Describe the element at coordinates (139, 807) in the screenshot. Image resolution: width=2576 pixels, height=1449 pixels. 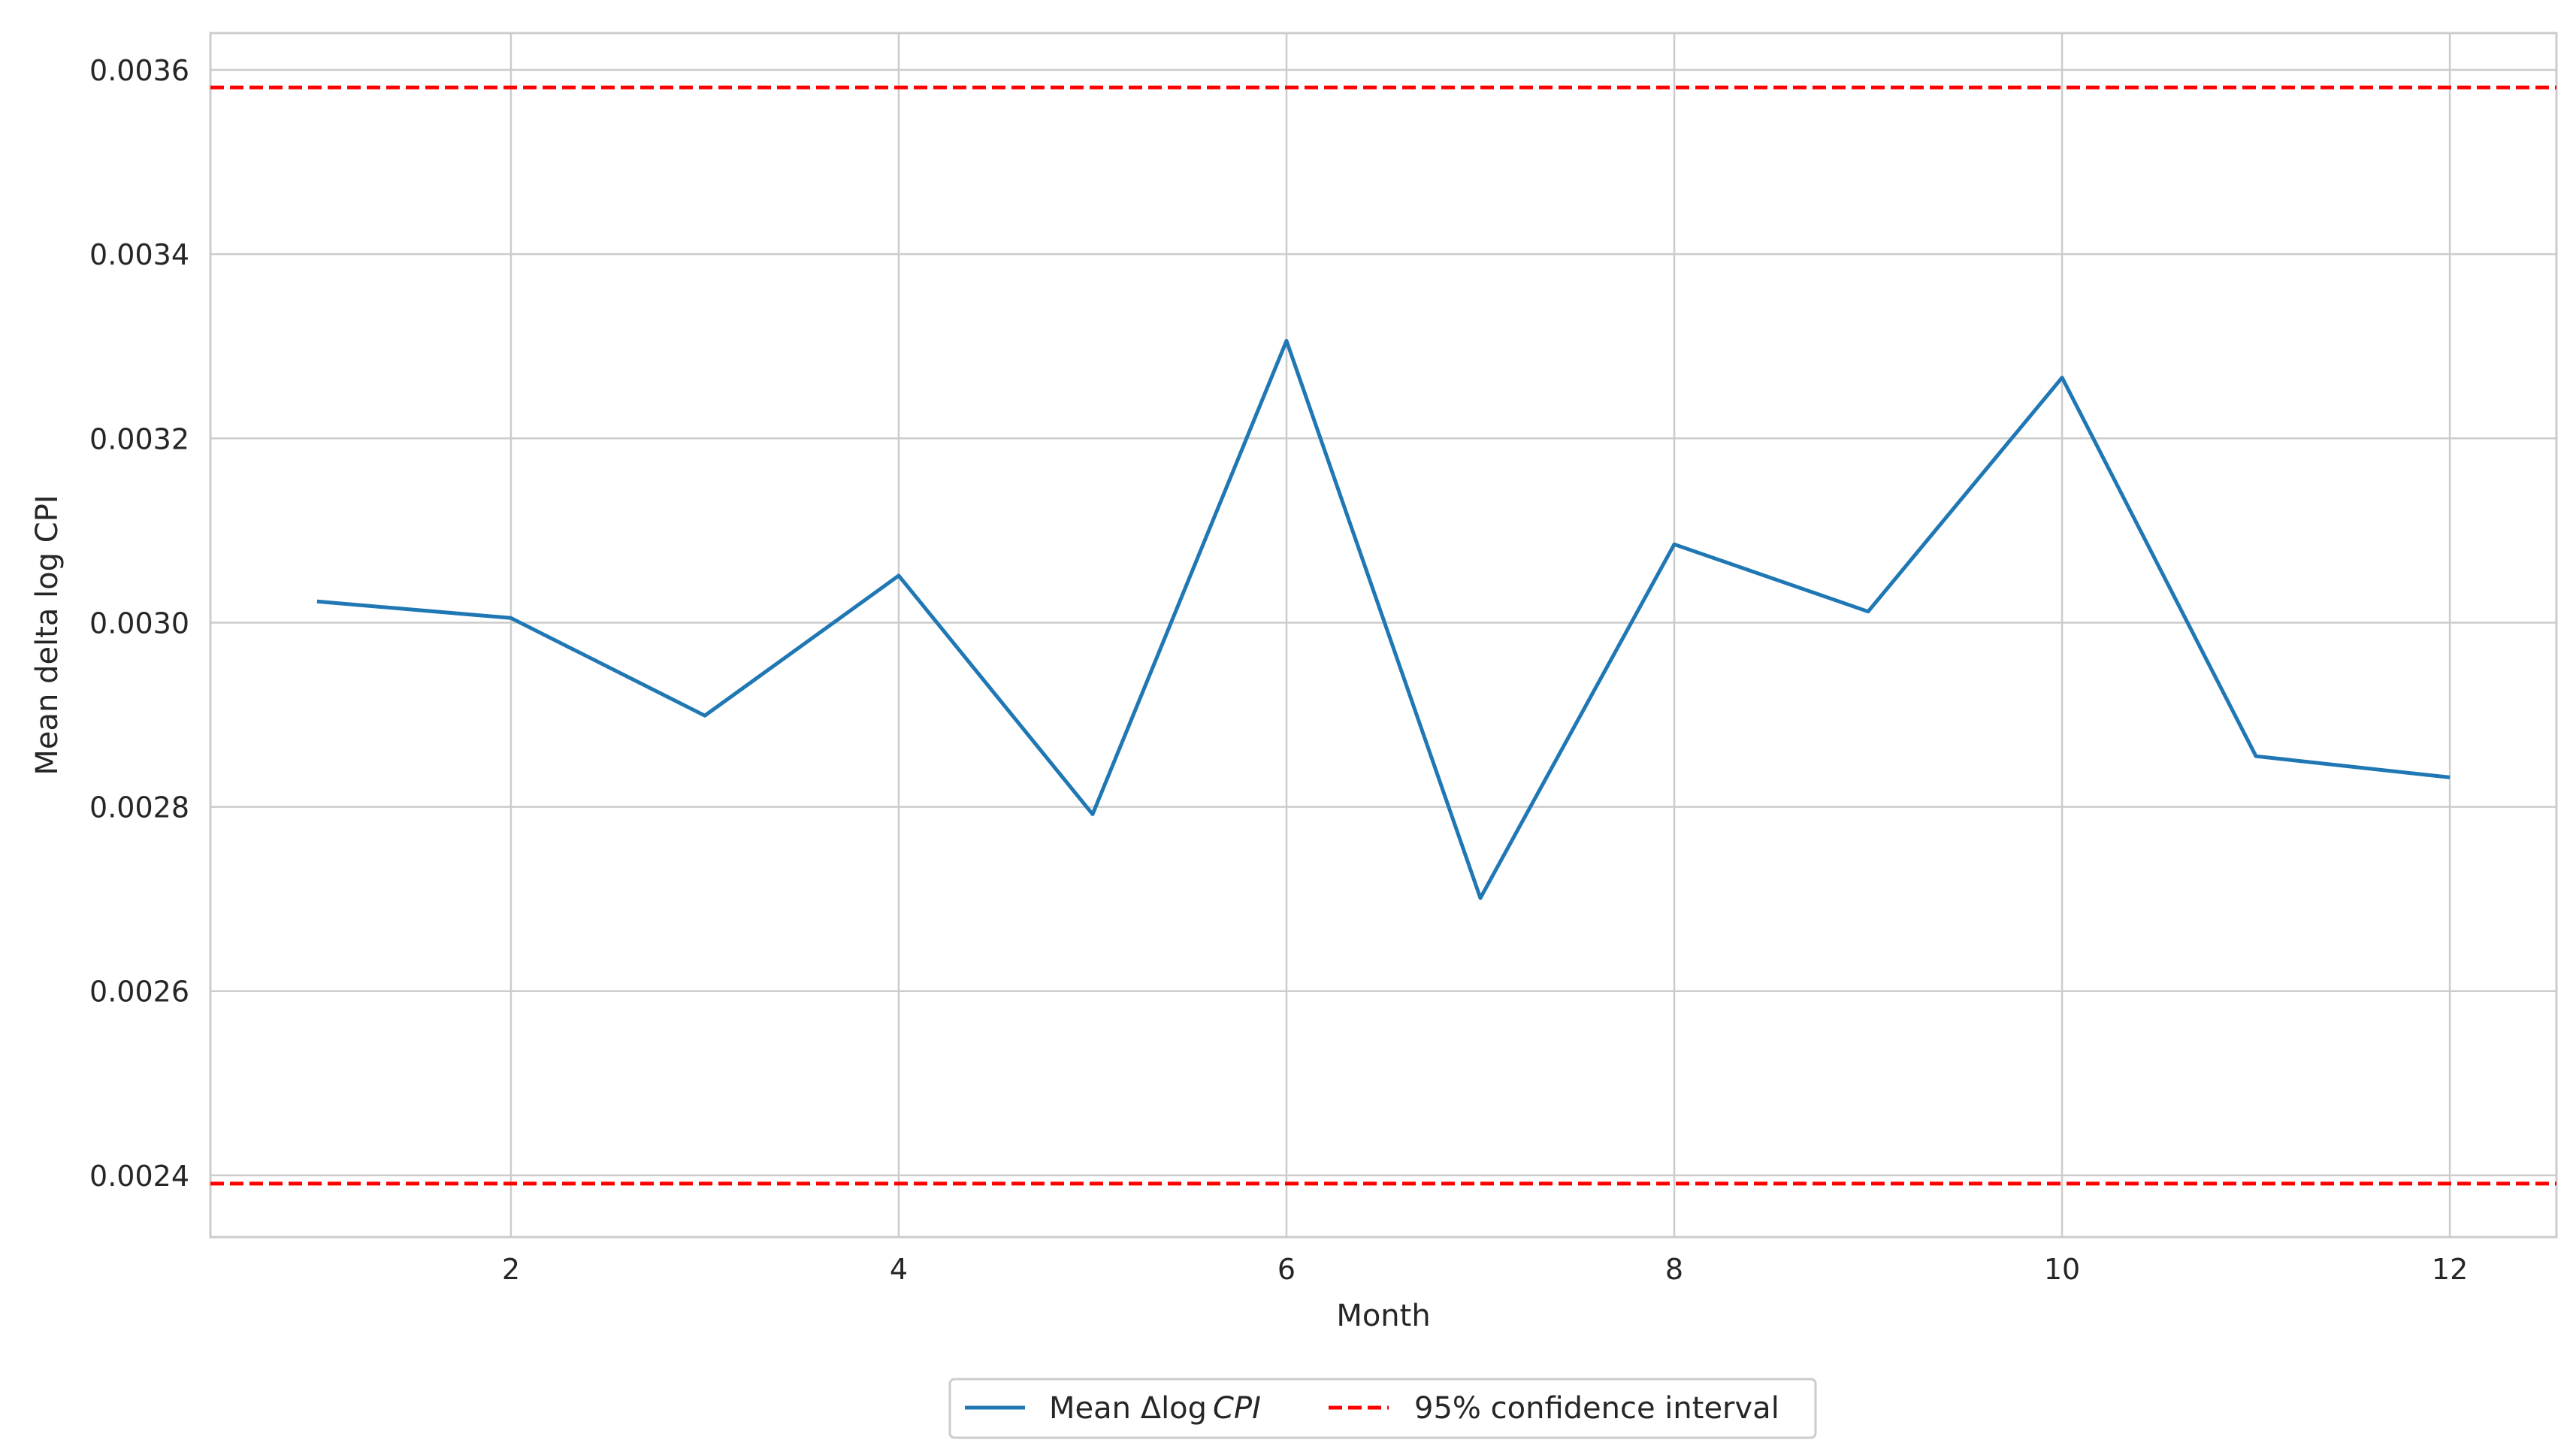
I see `y-tick-label: 0.0028` at that location.